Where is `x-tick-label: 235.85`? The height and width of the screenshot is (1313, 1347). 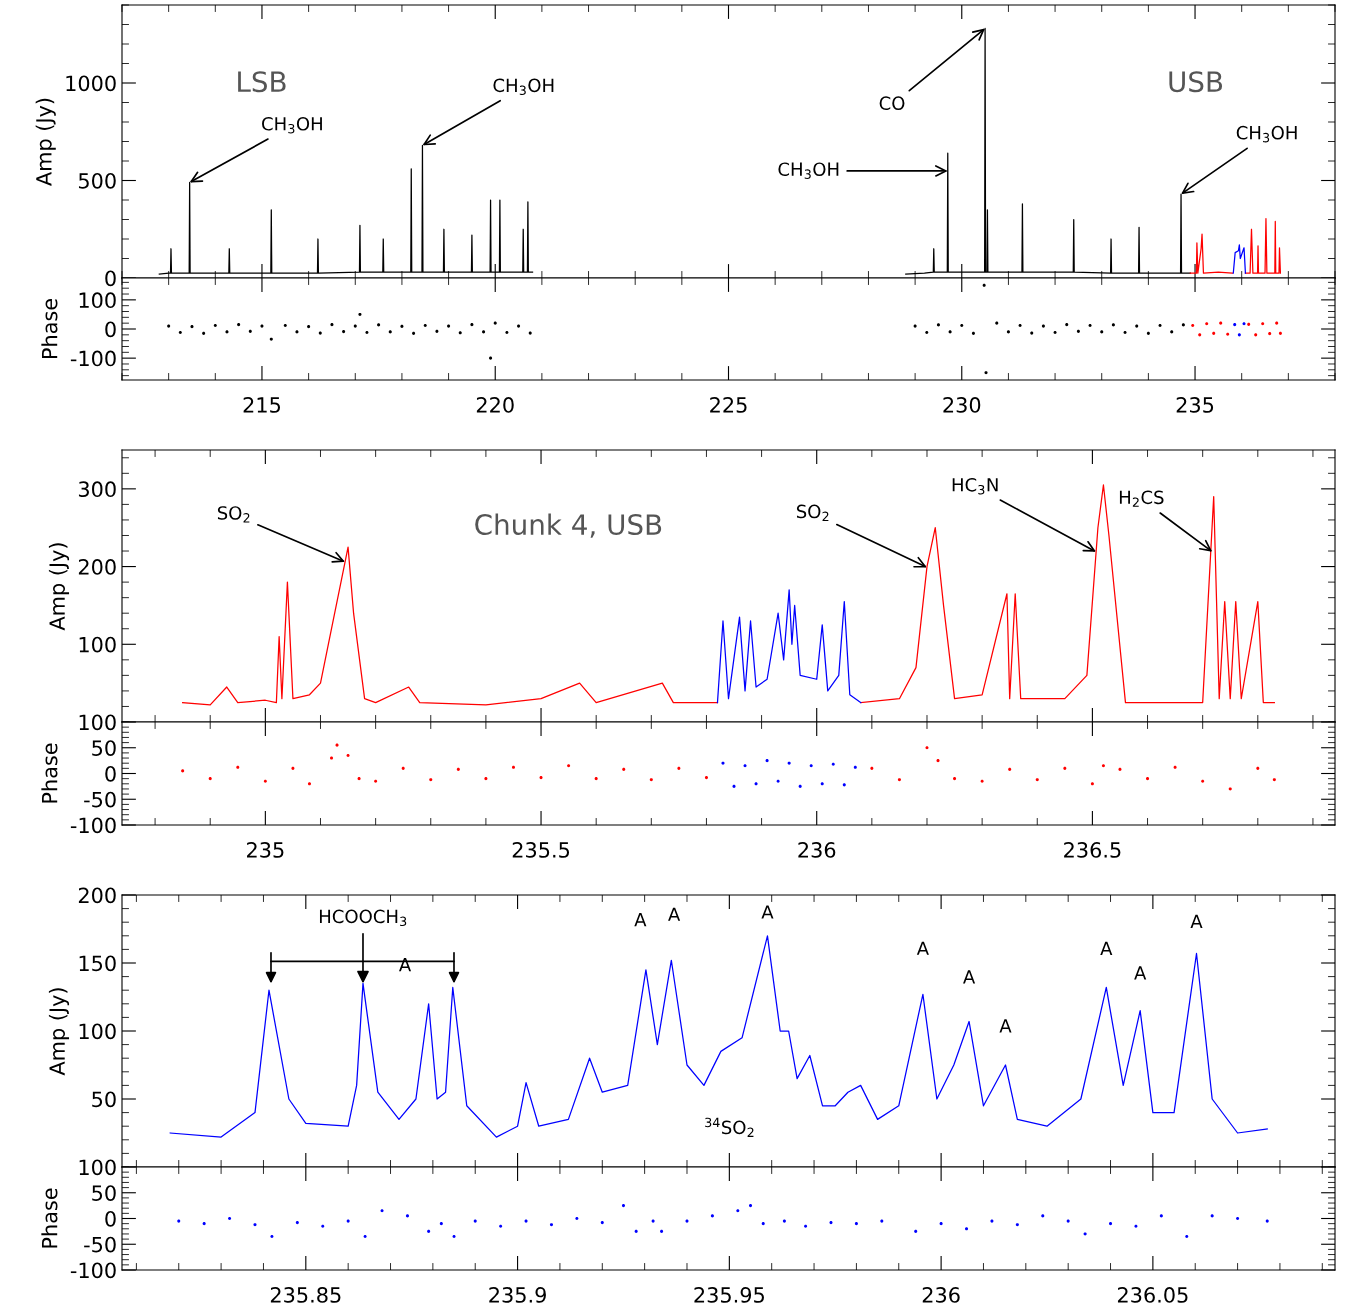
x-tick-label: 235.85 is located at coordinates (305, 1295).